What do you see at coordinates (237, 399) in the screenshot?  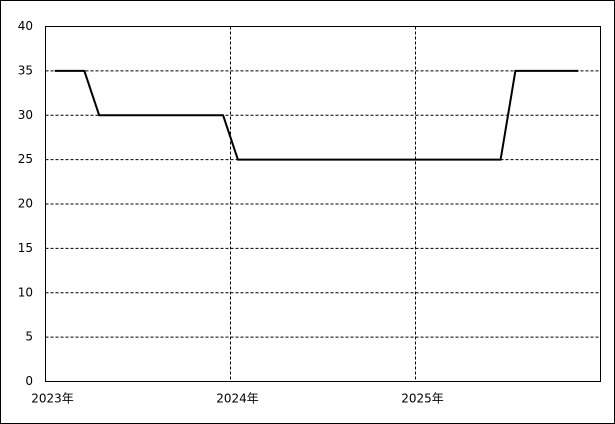 I see `x-tick-label: 2024年` at bounding box center [237, 399].